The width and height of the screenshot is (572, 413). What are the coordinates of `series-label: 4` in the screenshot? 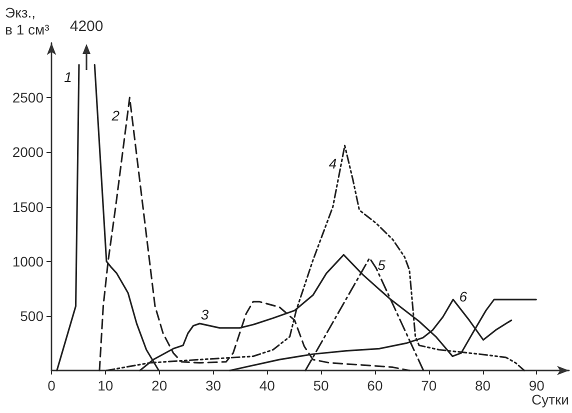 It's located at (332, 164).